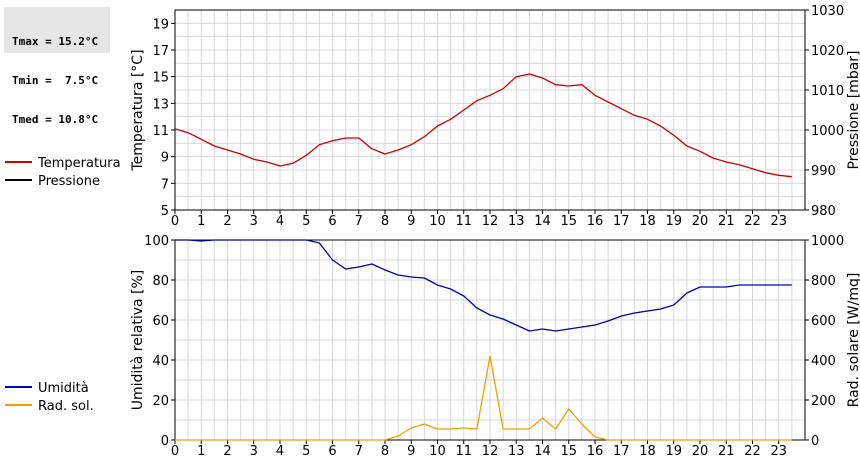 The height and width of the screenshot is (460, 860). I want to click on y-tick-label: 5, so click(165, 211).